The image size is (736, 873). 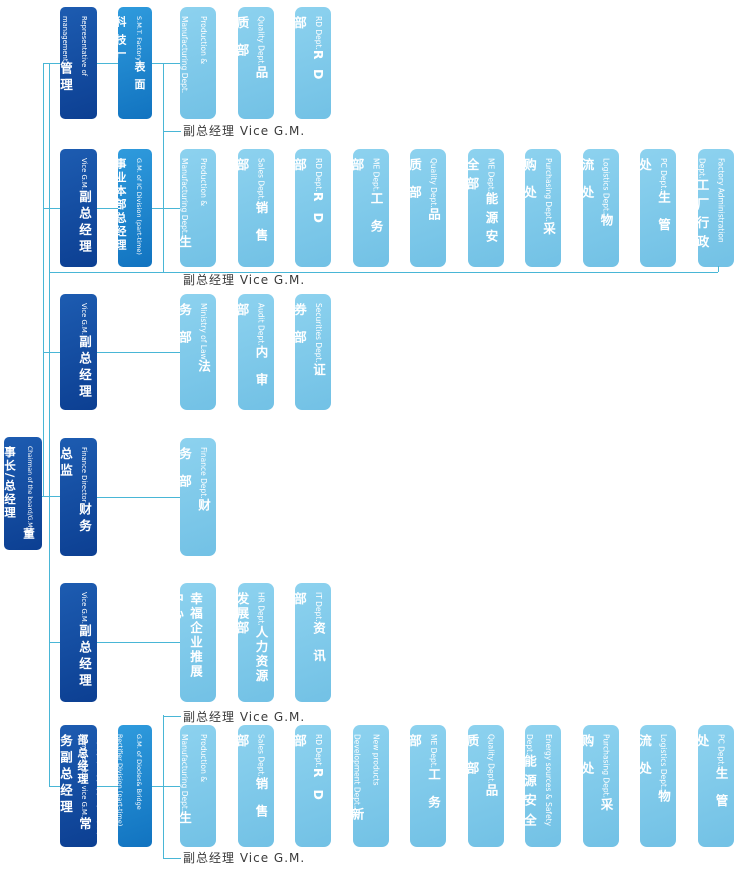 What do you see at coordinates (203, 331) in the screenshot?
I see `dept-box-text-en: Ministry of Law` at bounding box center [203, 331].